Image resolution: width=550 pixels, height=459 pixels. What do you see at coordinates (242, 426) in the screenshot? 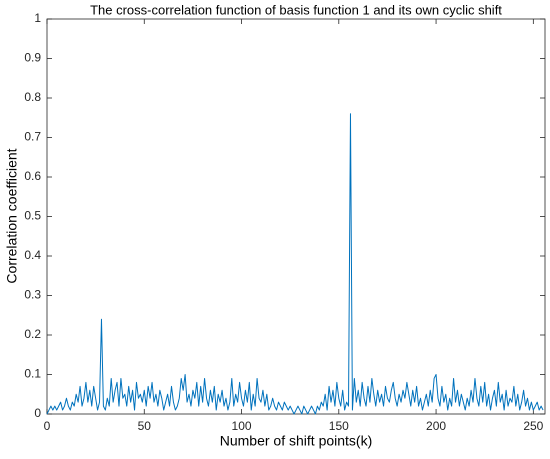
I see `x-tick-label: 100` at bounding box center [242, 426].